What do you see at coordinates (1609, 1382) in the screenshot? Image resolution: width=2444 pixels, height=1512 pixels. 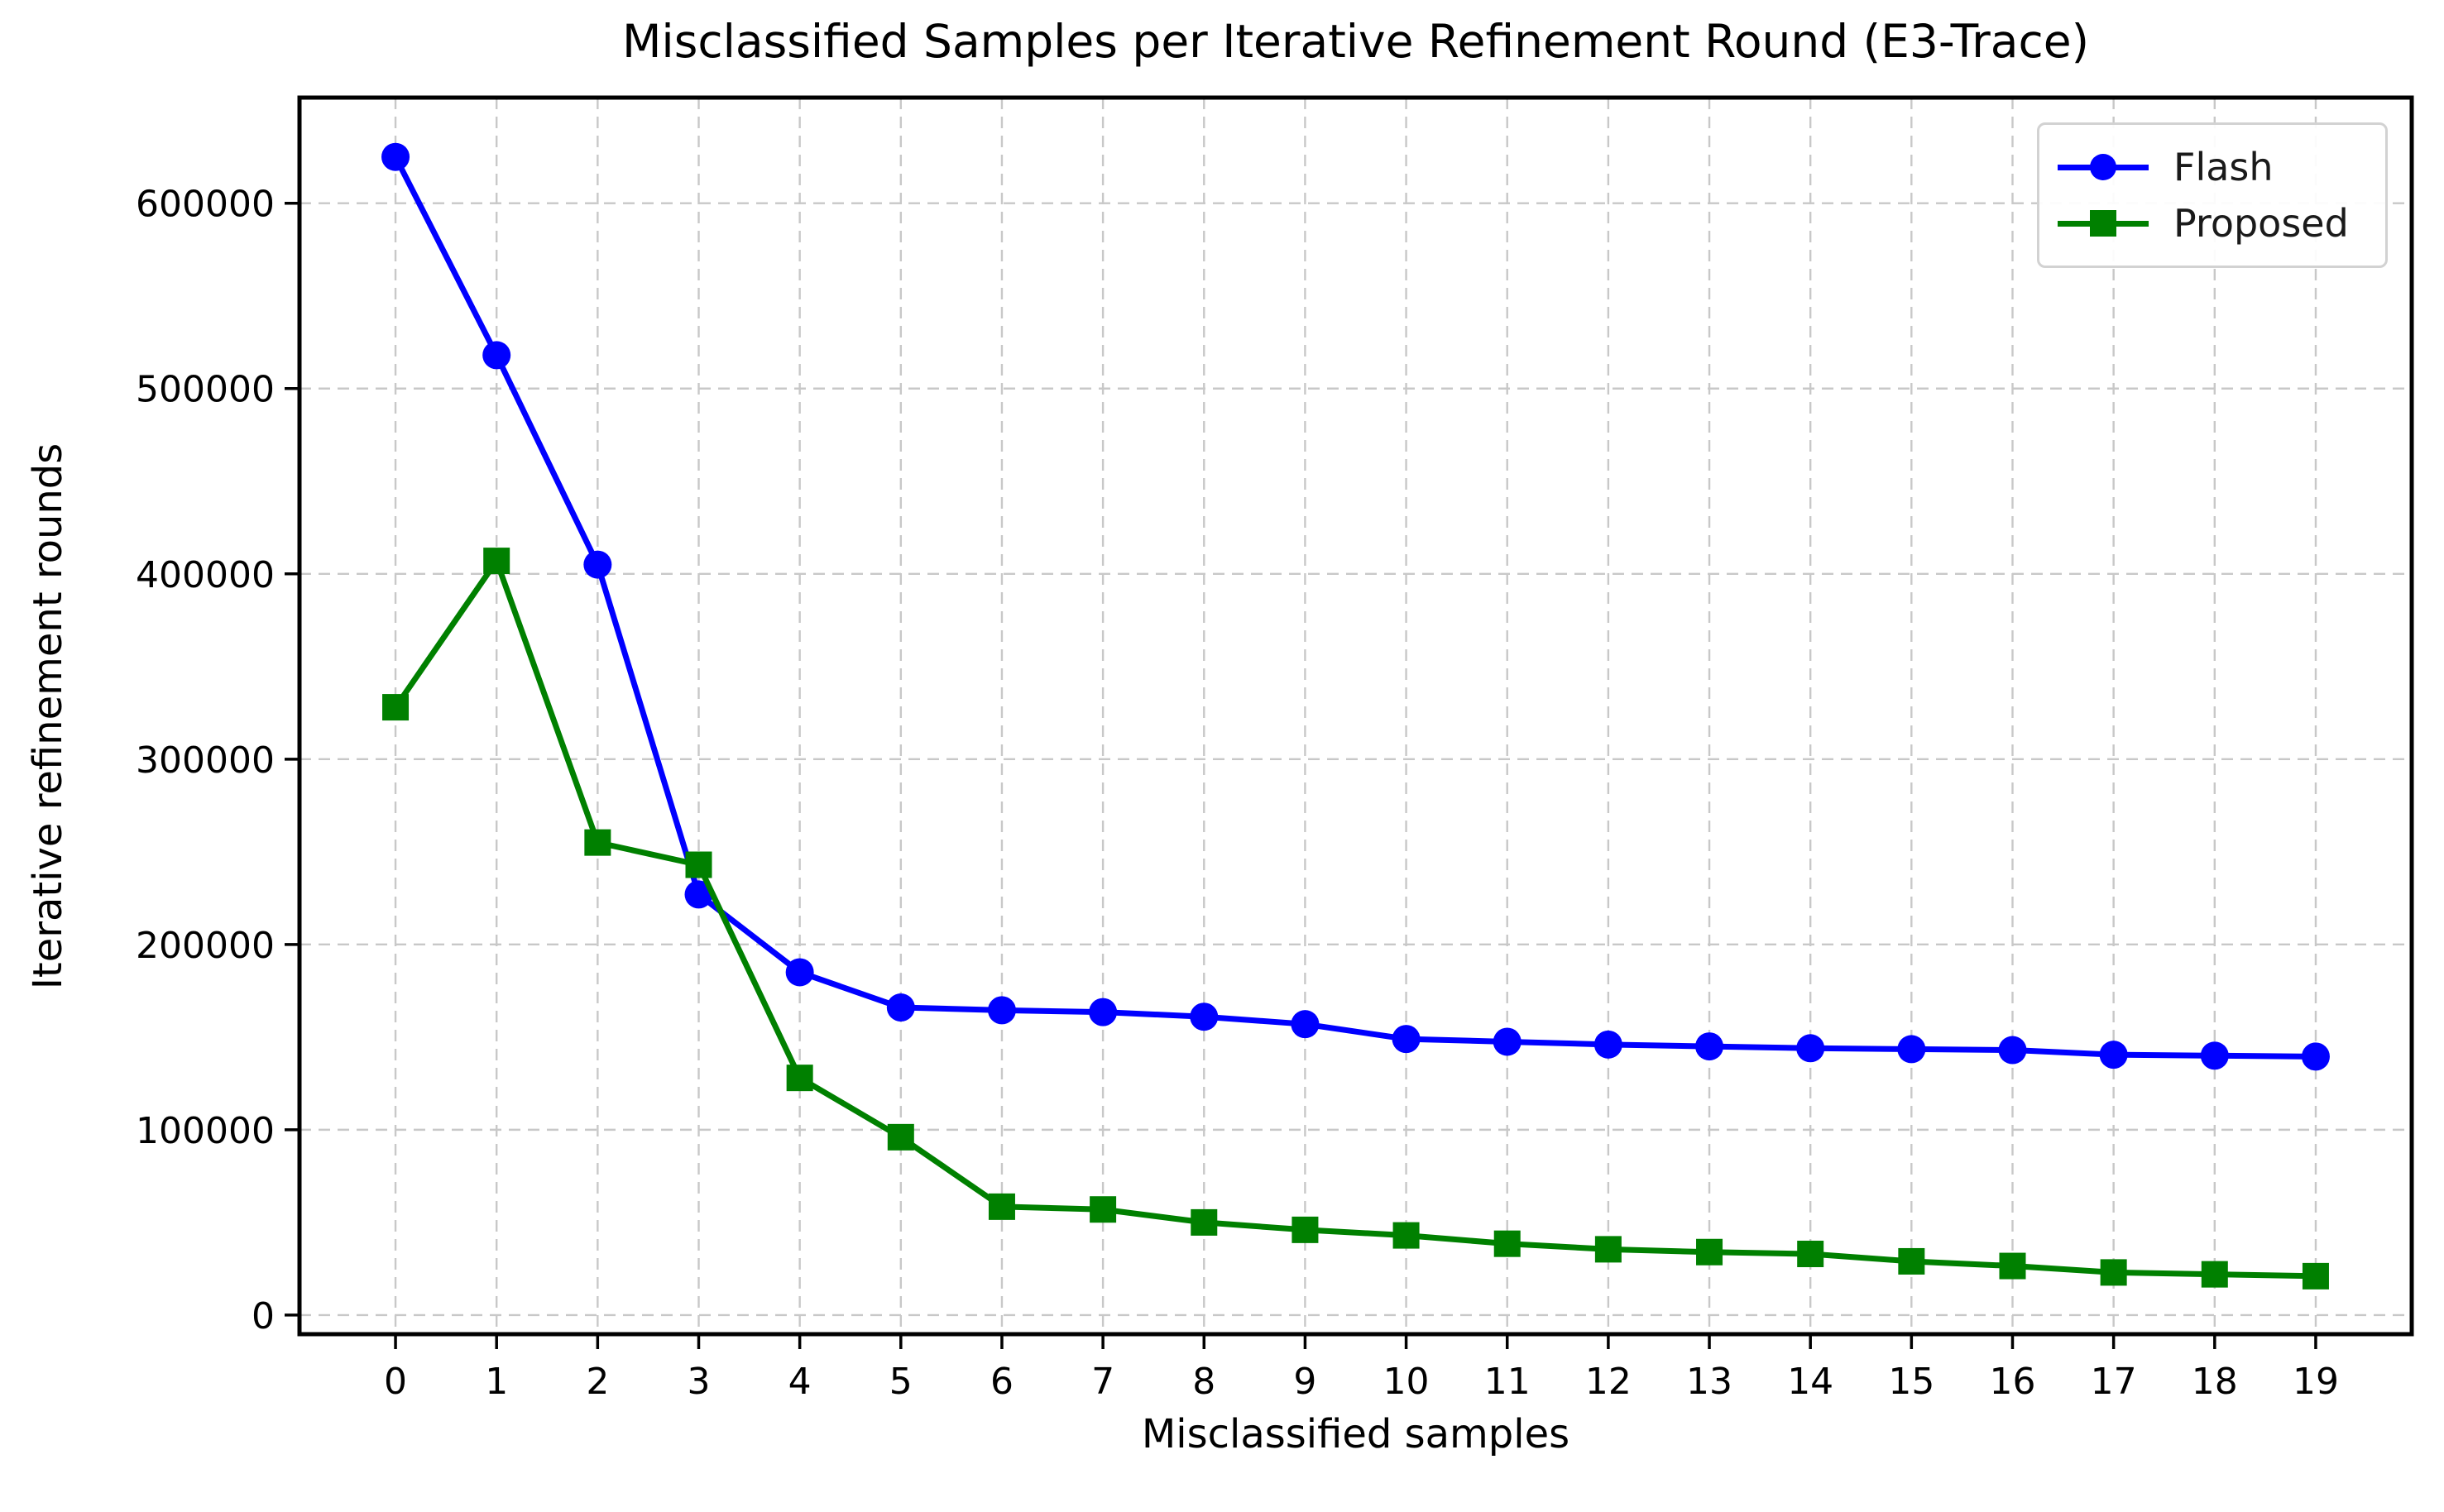 I see `x-tick-label: 12` at bounding box center [1609, 1382].